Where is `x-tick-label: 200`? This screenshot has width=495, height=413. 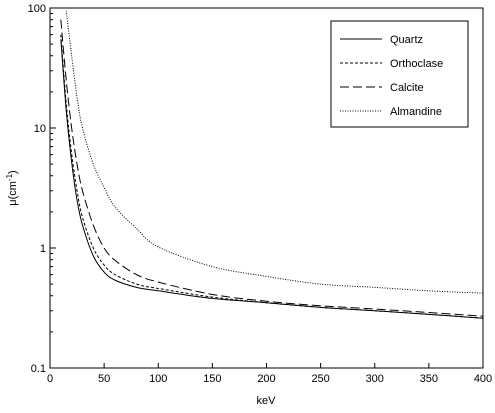
x-tick-label: 200 is located at coordinates (266, 379).